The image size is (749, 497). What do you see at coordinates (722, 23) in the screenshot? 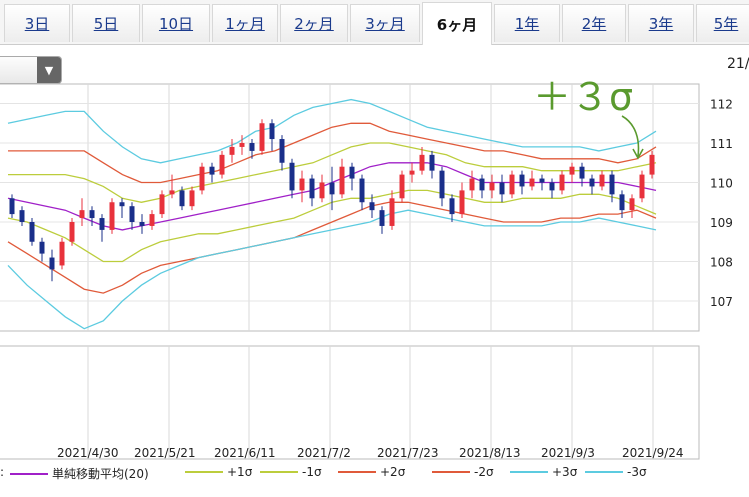
I see `tab-11: 5年` at bounding box center [722, 23].